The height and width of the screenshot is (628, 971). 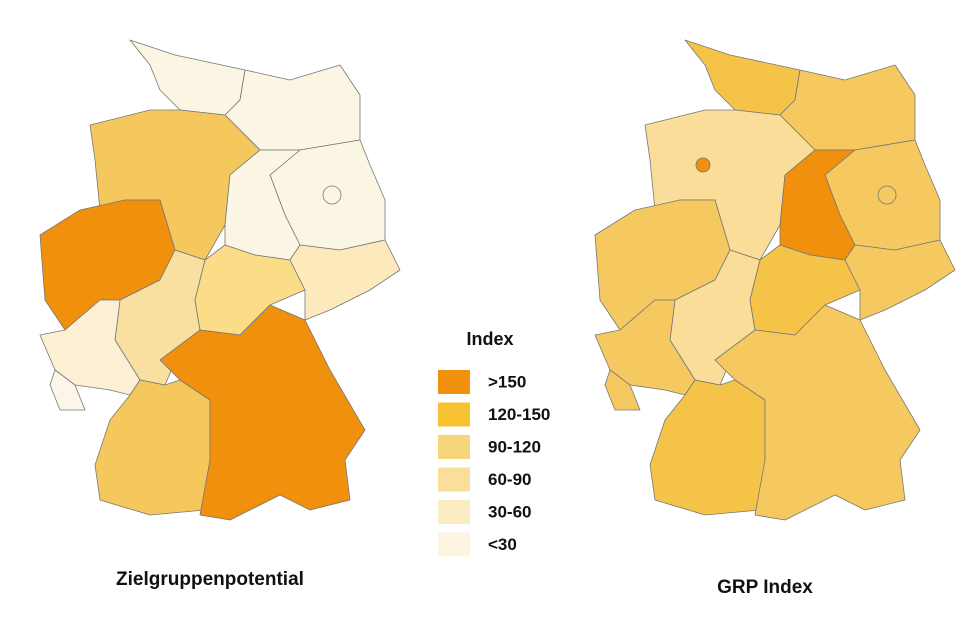 What do you see at coordinates (210, 579) in the screenshot?
I see `map-title: Zielgruppenpotential` at bounding box center [210, 579].